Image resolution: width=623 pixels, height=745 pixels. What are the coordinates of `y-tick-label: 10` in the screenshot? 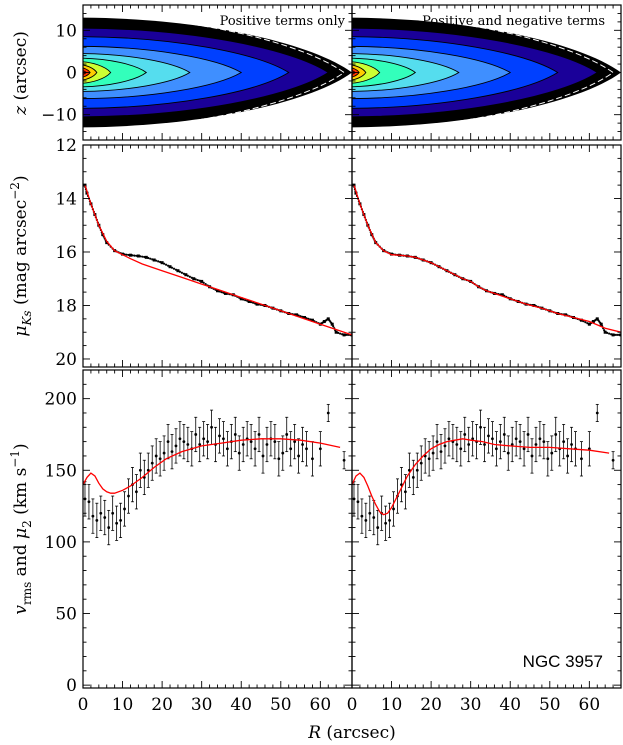 It's located at (66, 31).